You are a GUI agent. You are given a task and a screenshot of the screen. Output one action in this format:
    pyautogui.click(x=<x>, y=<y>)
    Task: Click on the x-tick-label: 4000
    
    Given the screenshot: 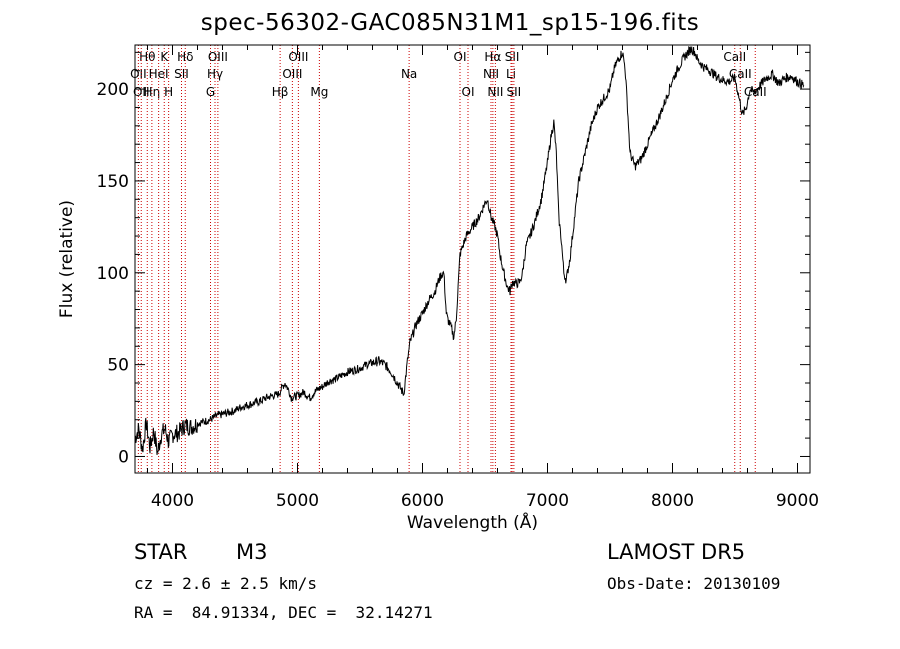 What is the action you would take?
    pyautogui.click(x=172, y=501)
    